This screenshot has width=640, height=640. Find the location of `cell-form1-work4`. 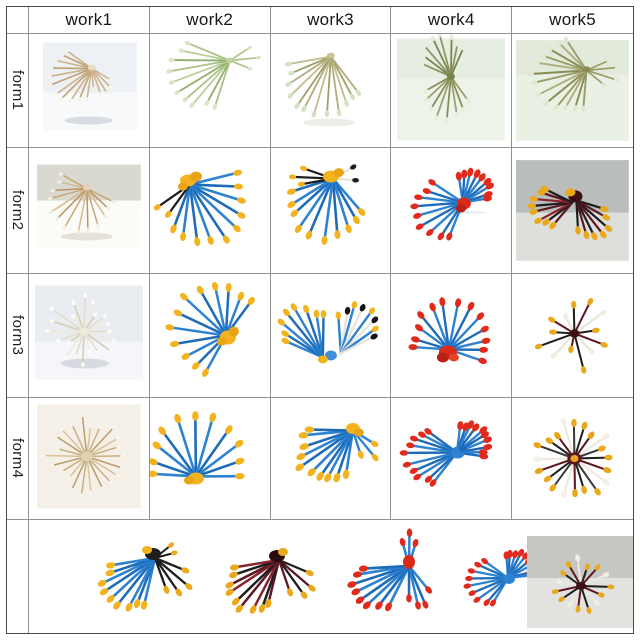

cell-form1-work4 is located at coordinates (452, 91).